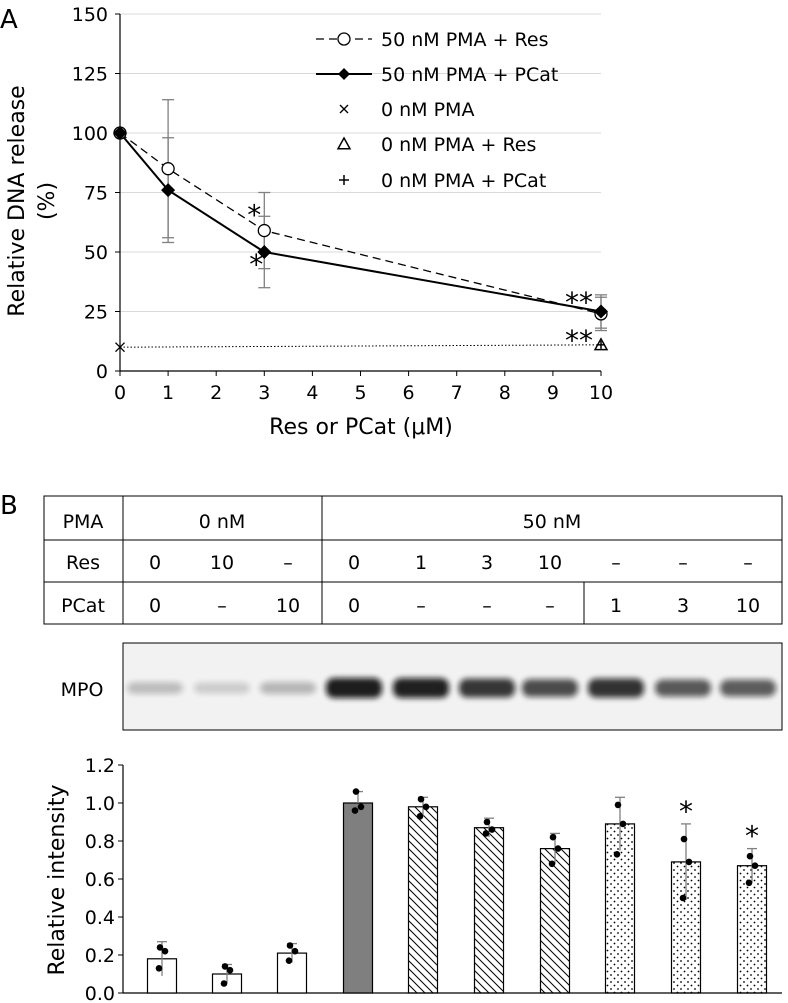  What do you see at coordinates (47, 201) in the screenshot?
I see `panel-a-y-axis-label-unit: (%)` at bounding box center [47, 201].